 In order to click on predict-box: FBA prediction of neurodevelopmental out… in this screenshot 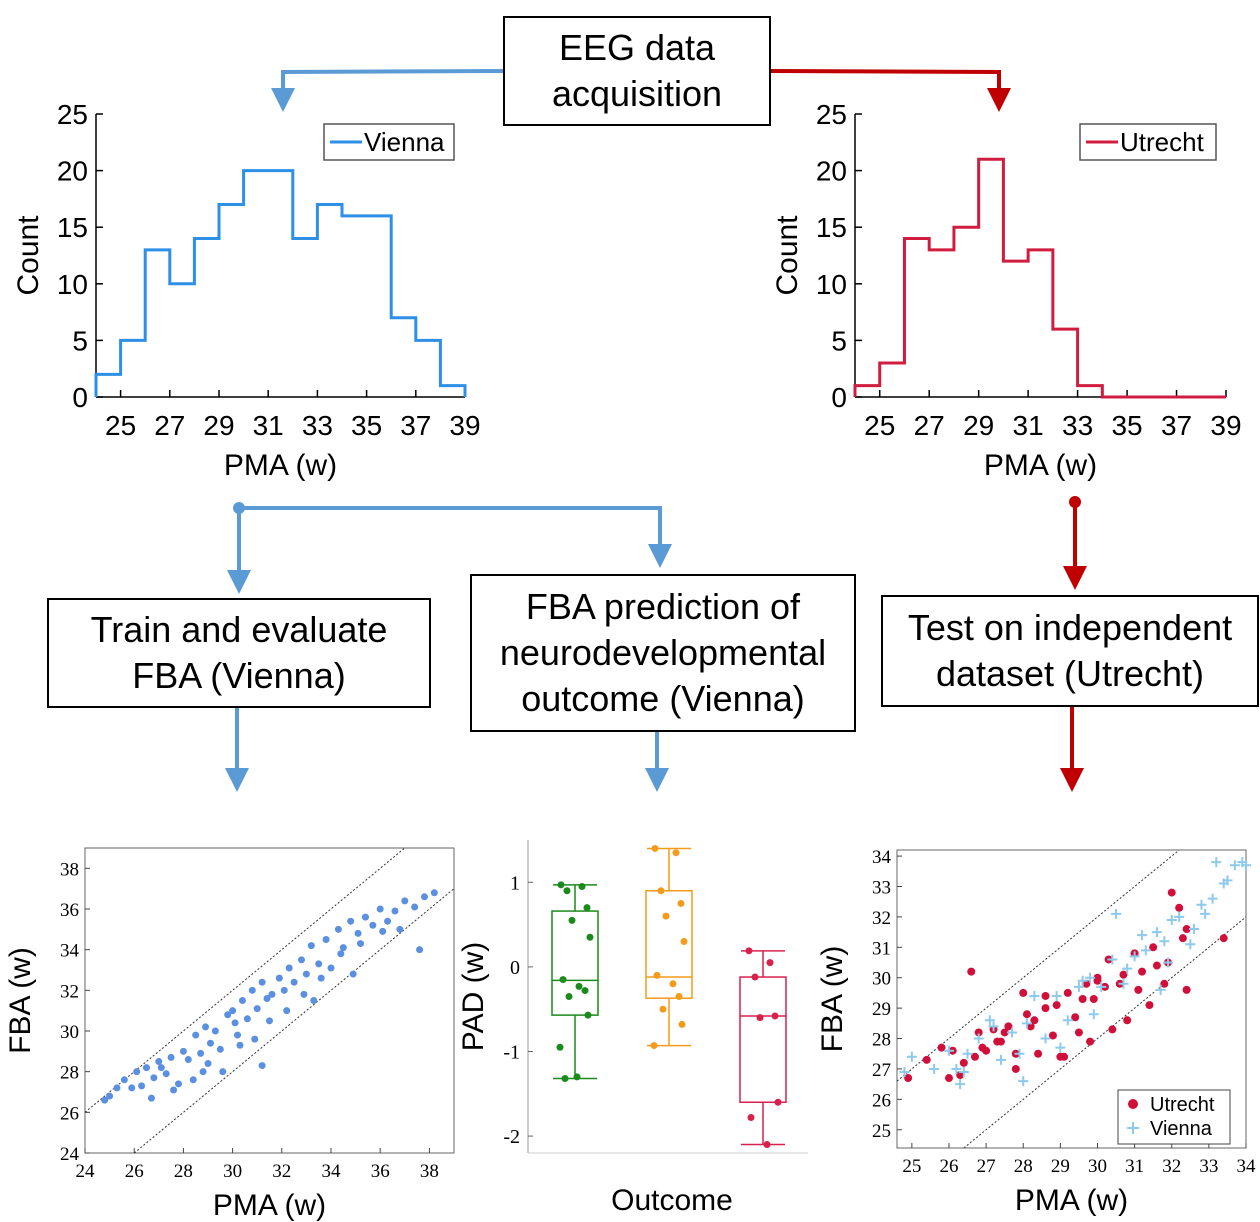, I will do `click(663, 653)`.